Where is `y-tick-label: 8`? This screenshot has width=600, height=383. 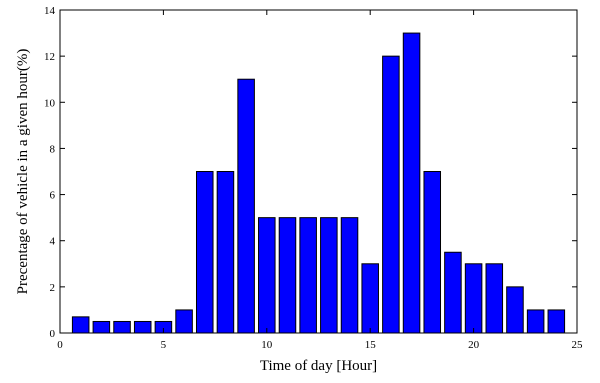
y-tick-label: 8 is located at coordinates (53, 149).